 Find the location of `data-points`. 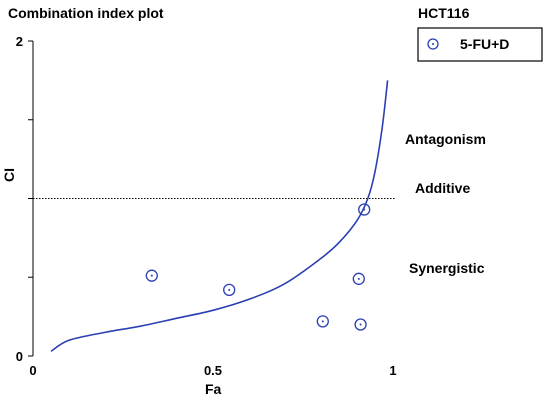

data-points is located at coordinates (258, 267).